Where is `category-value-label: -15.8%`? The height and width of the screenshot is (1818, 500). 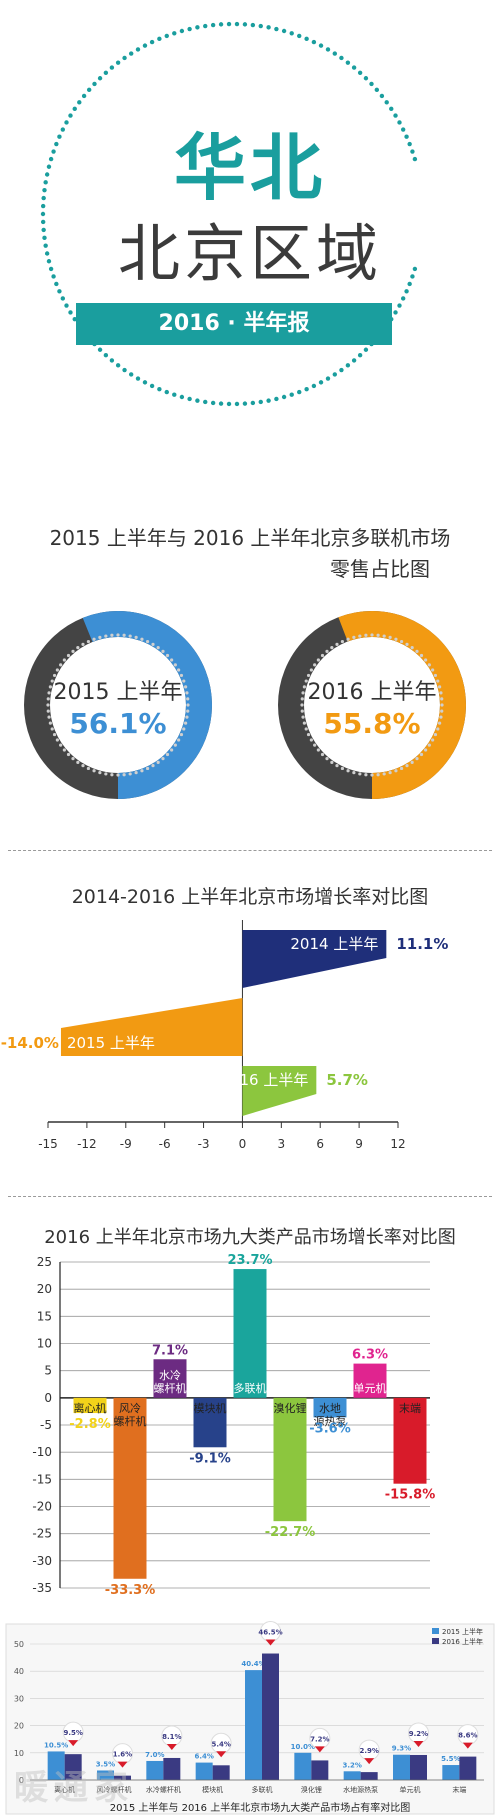 category-value-label: -15.8% is located at coordinates (410, 1495).